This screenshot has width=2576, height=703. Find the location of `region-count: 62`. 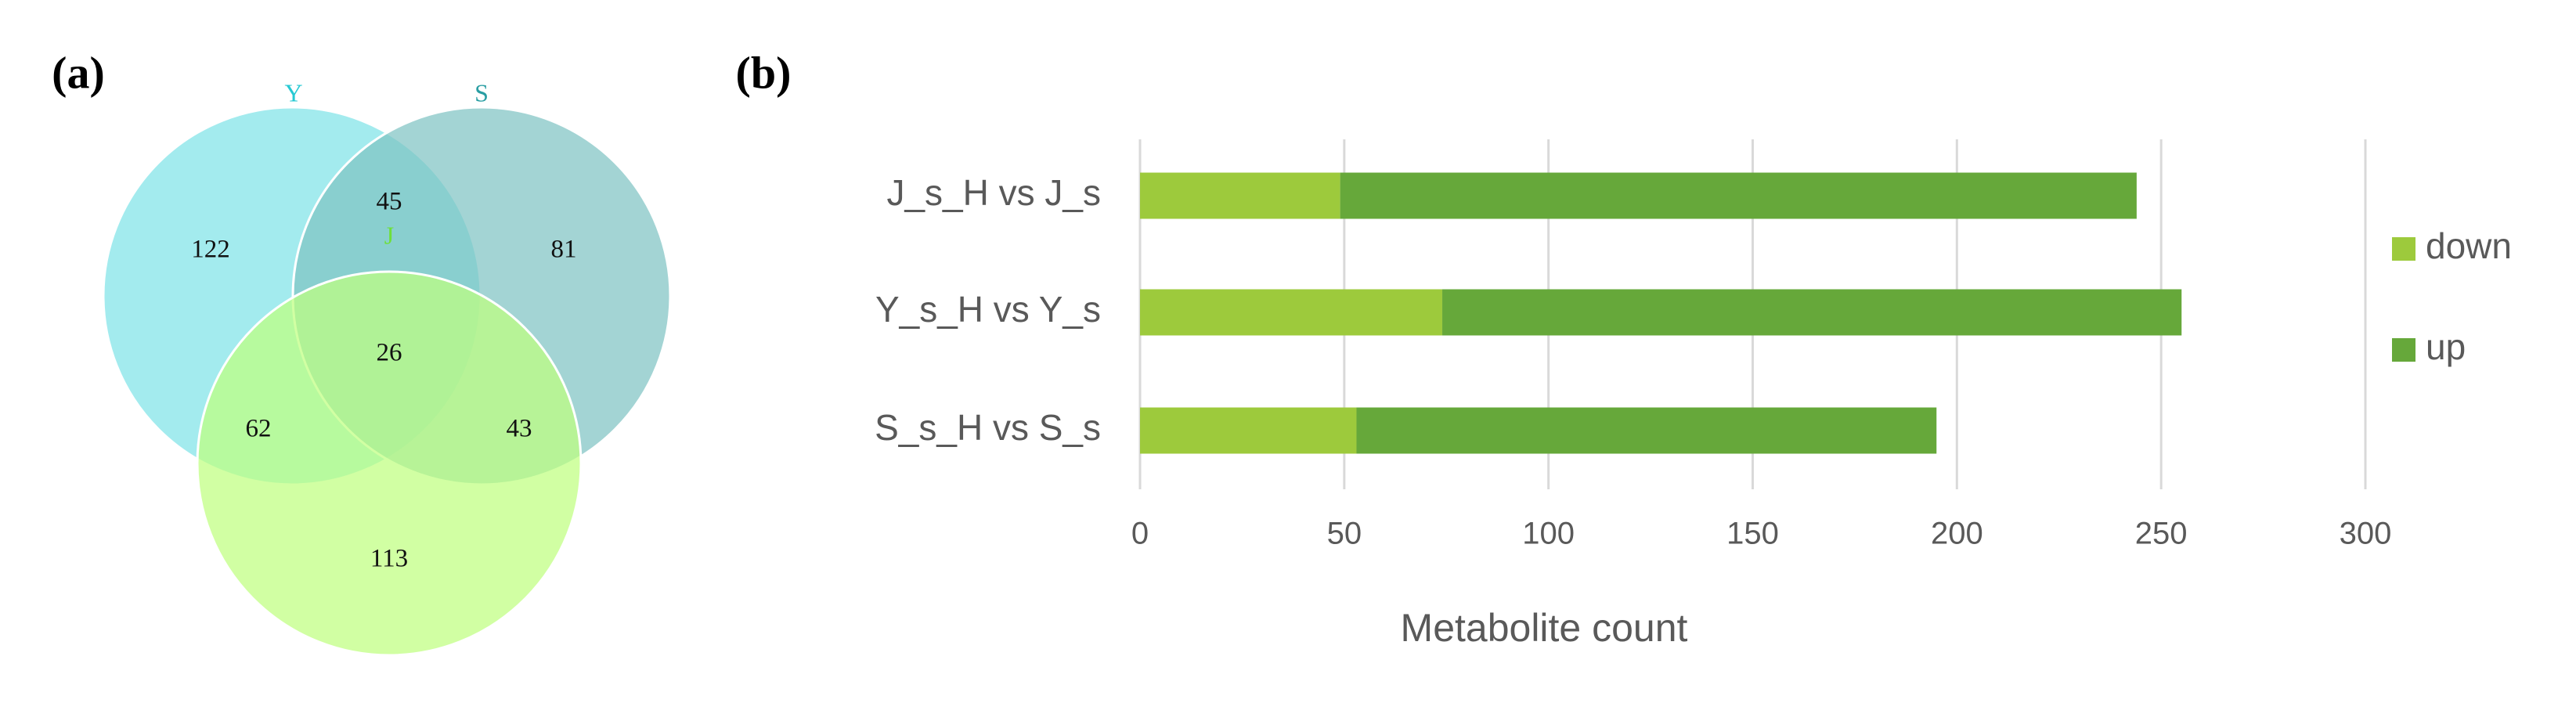

region-count: 62 is located at coordinates (259, 429).